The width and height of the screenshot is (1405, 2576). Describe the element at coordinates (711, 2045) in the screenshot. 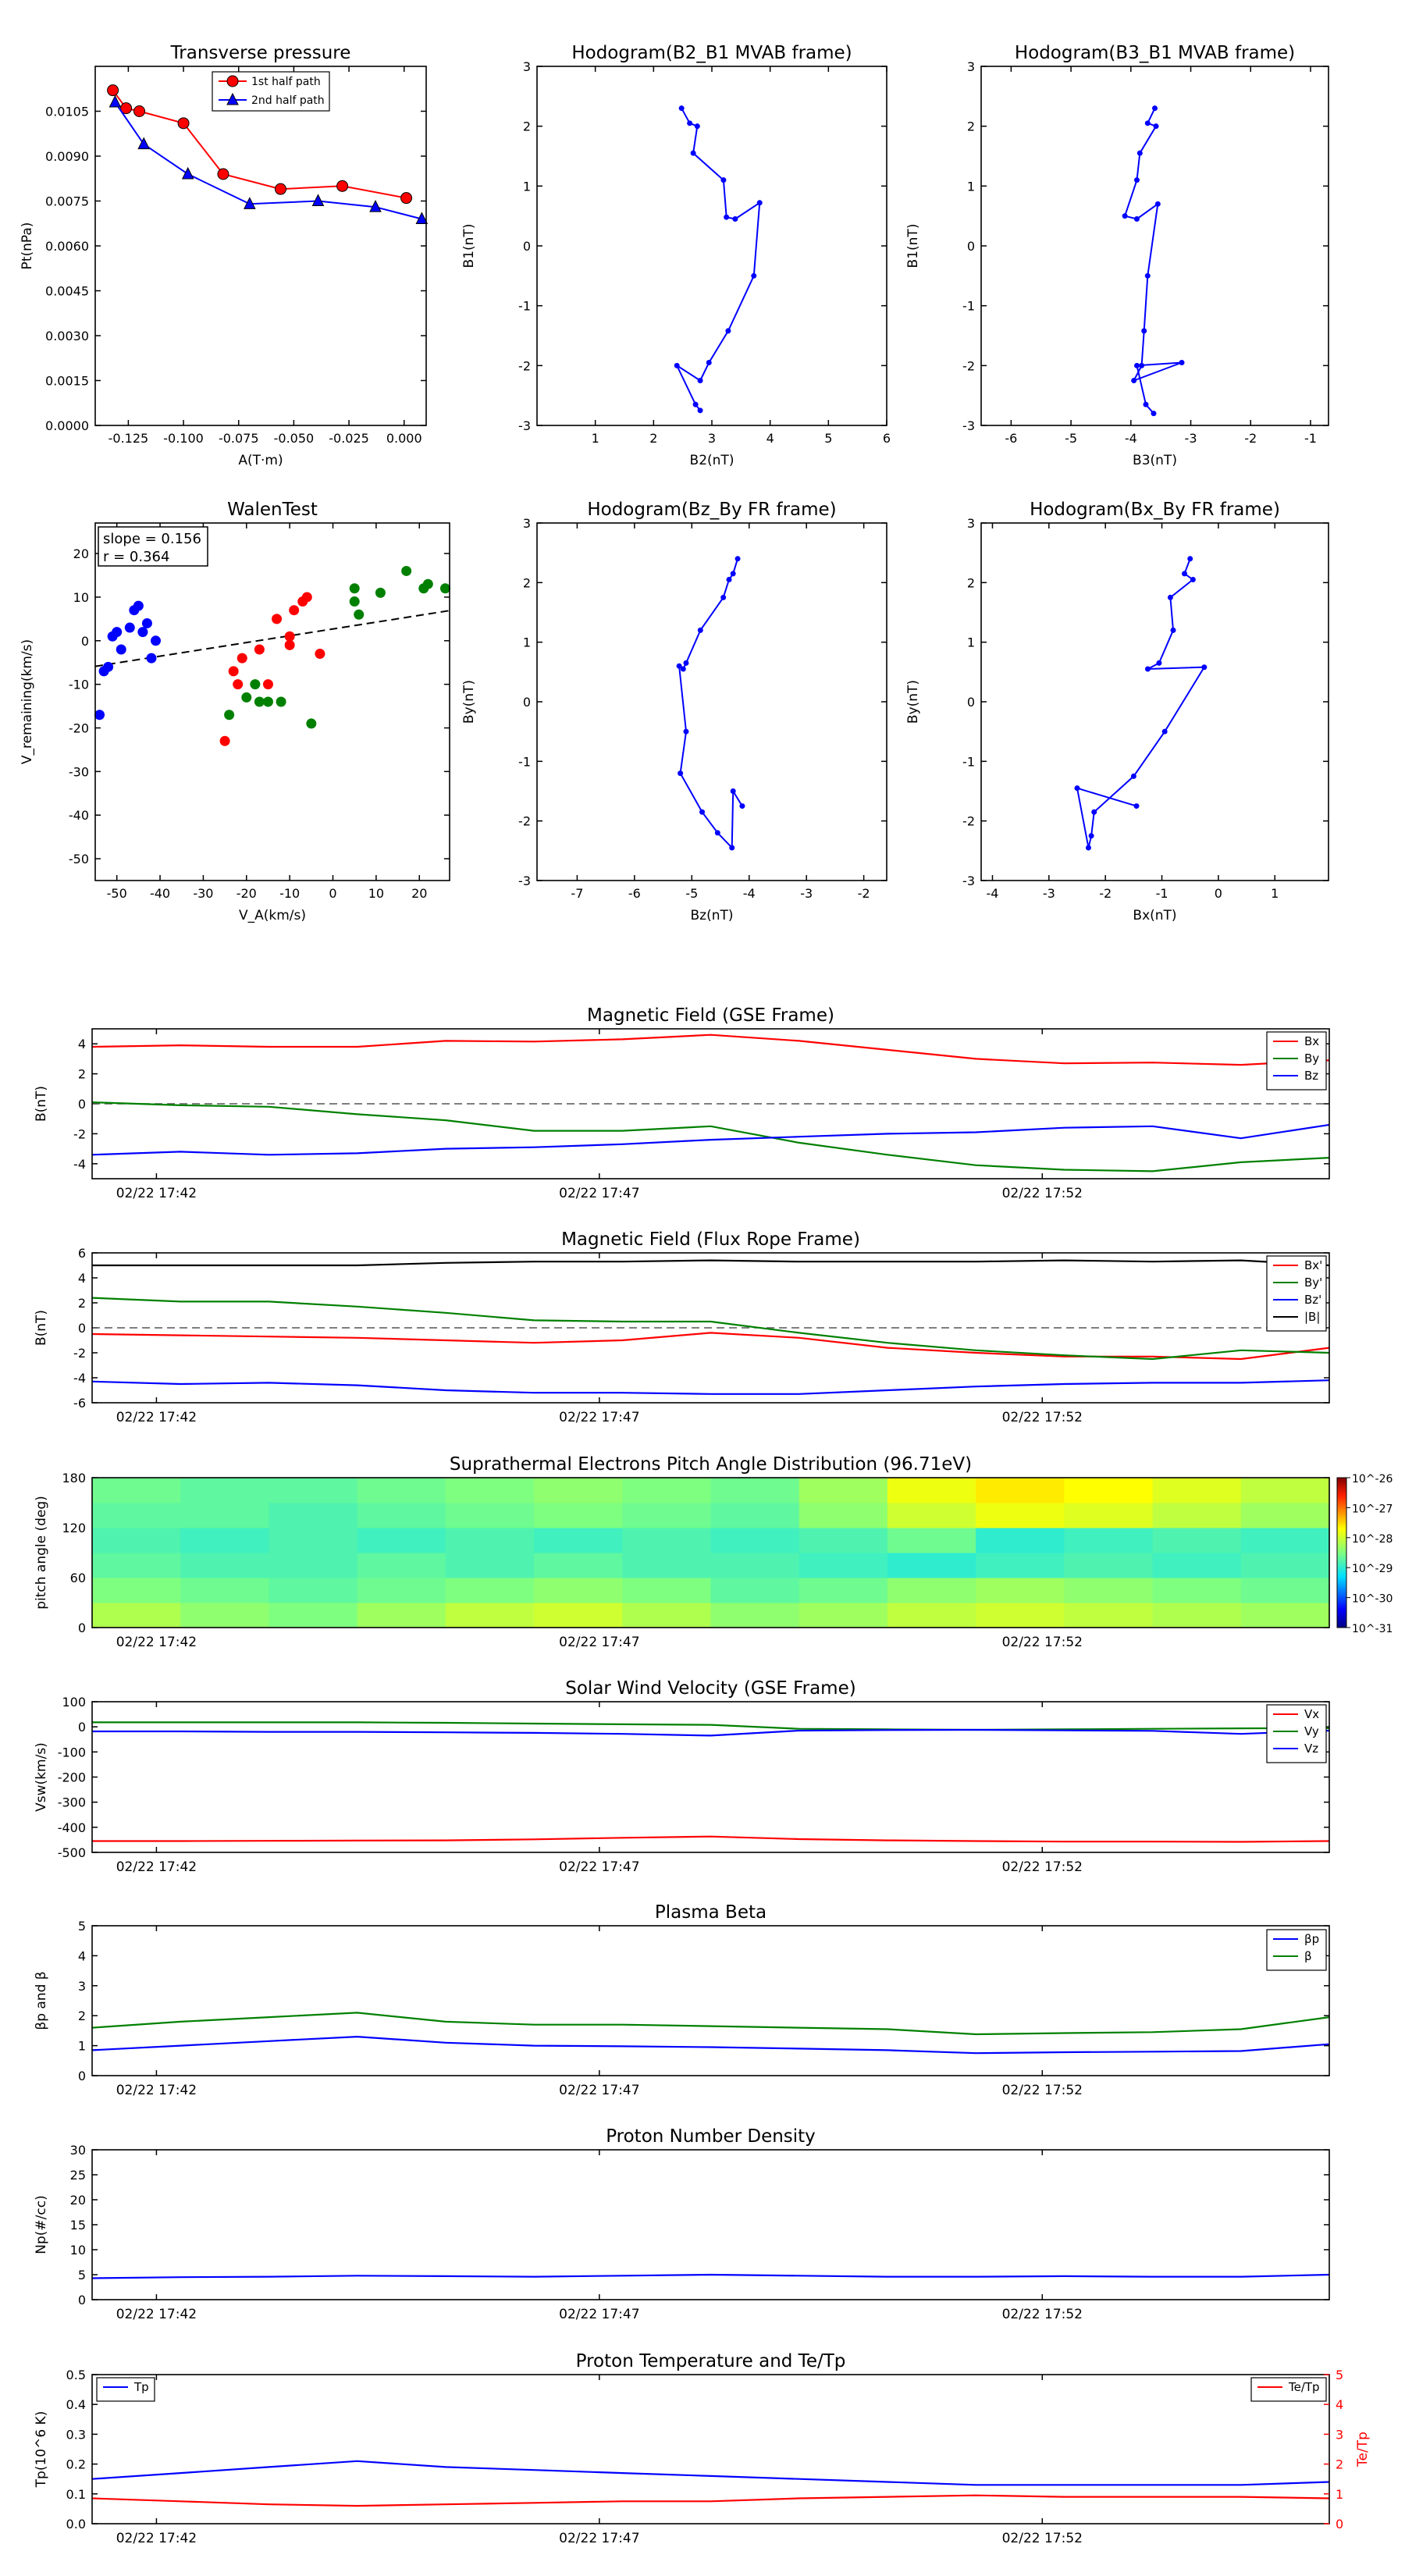

I see `series-line-βp` at that location.